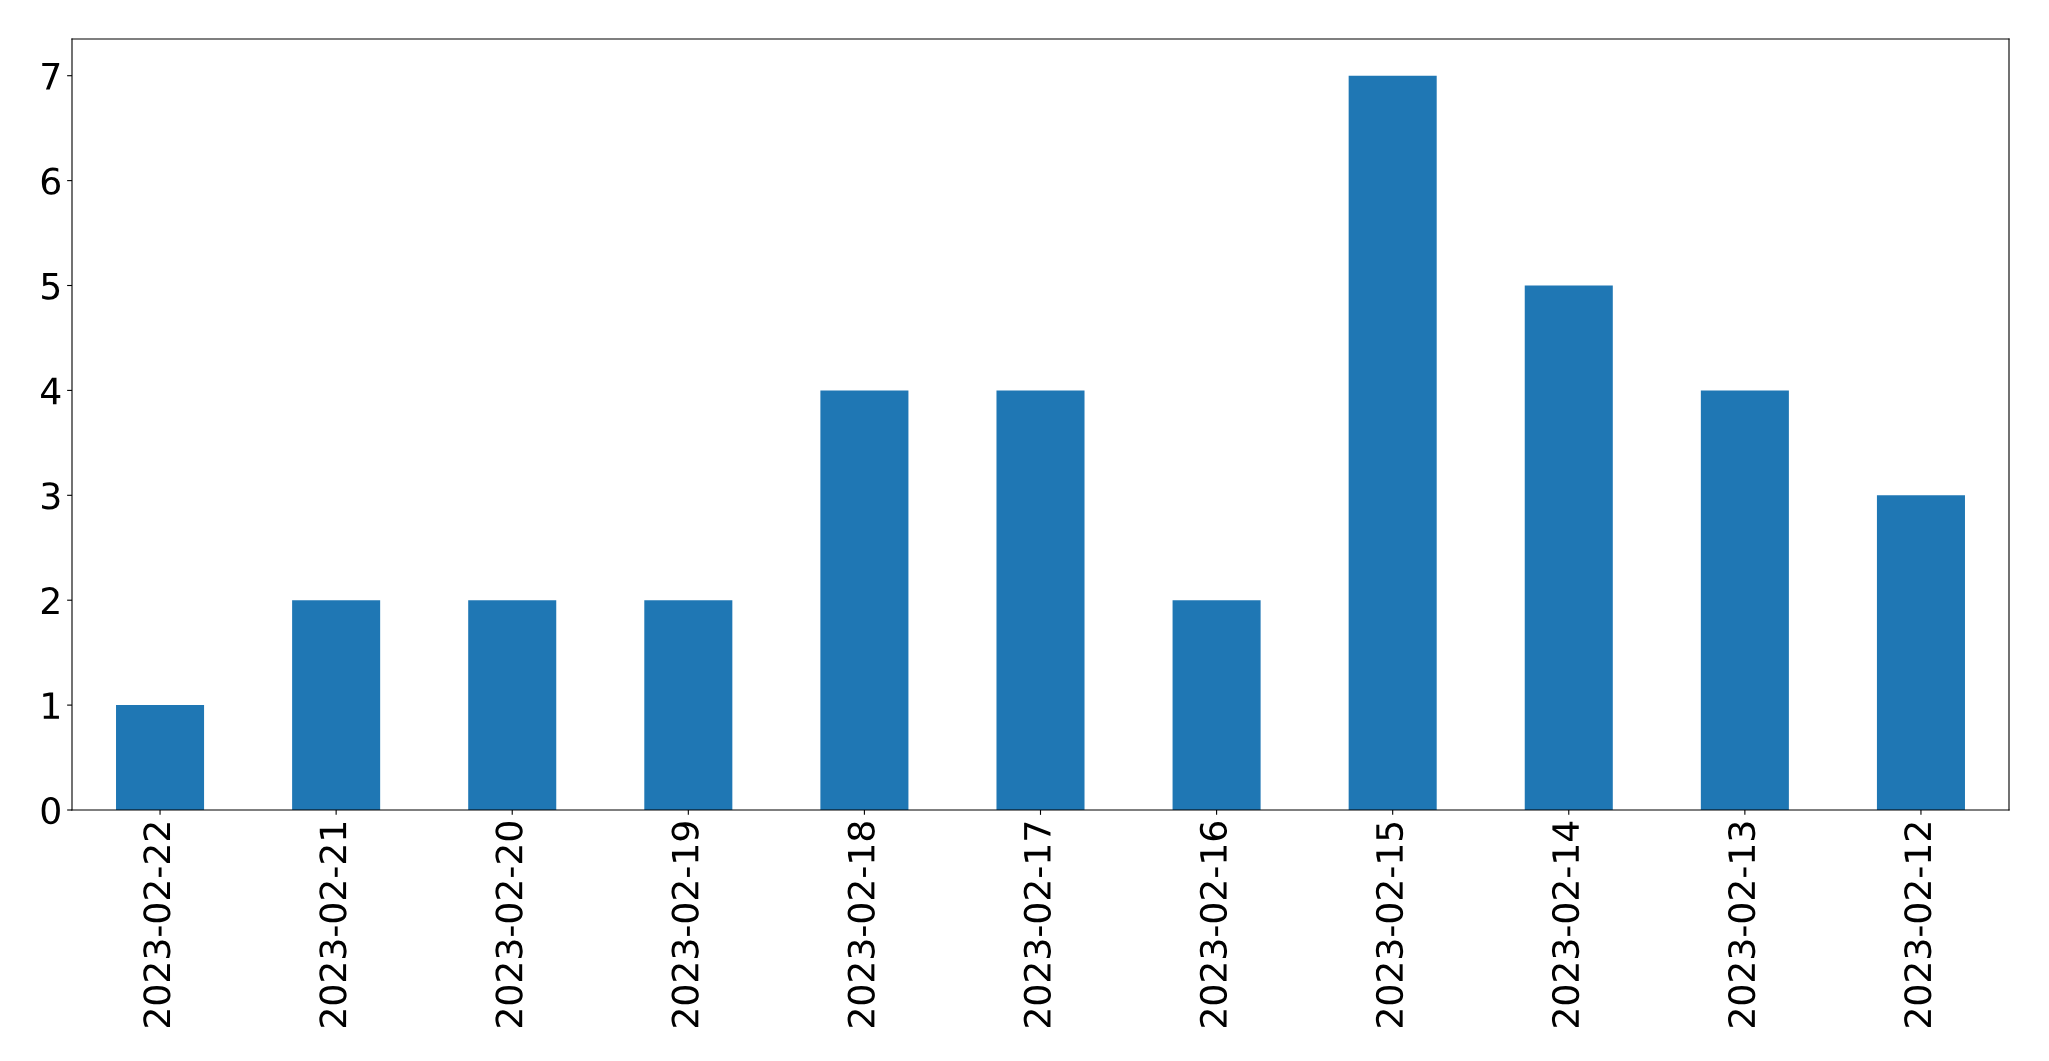 The height and width of the screenshot is (1061, 2049). What do you see at coordinates (51, 496) in the screenshot?
I see `y-tick-label: 3` at bounding box center [51, 496].